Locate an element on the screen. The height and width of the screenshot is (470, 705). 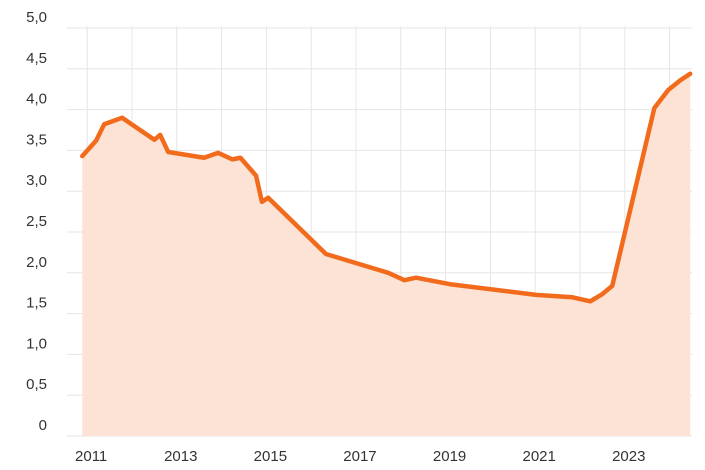
x-tick-label: 2011 is located at coordinates (91, 456).